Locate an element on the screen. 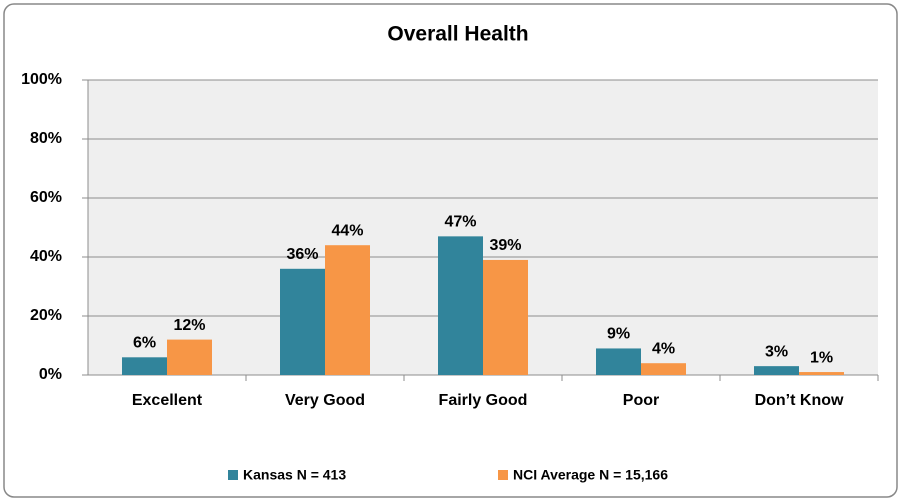 This screenshot has width=903, height=502. x-tick-label: Very Good is located at coordinates (325, 400).